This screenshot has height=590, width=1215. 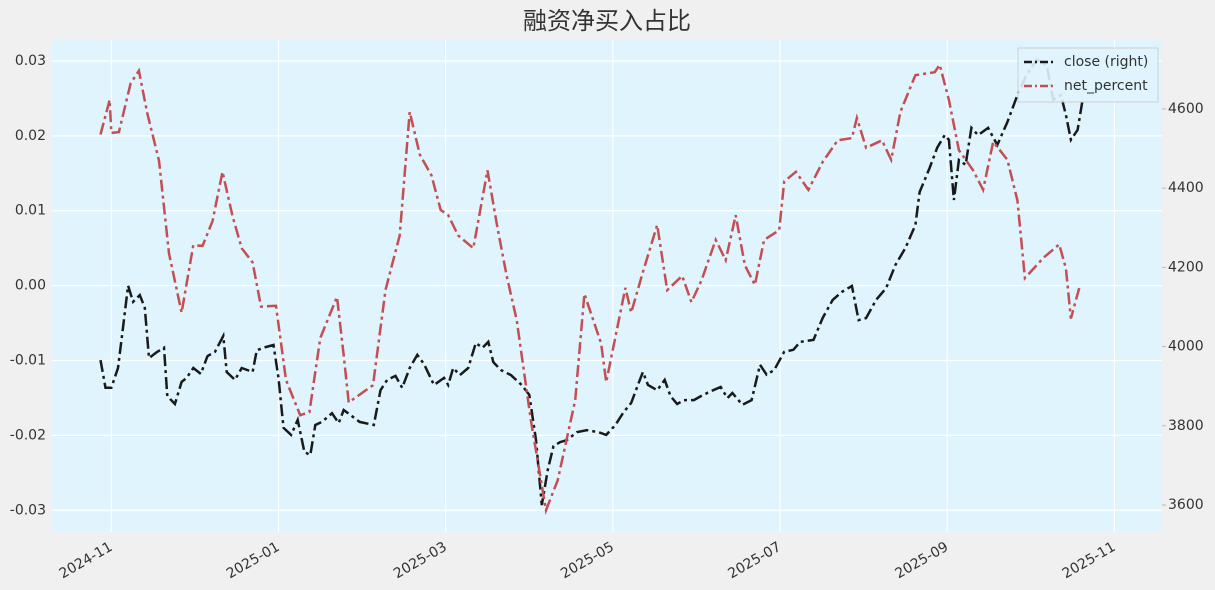 What do you see at coordinates (1186, 267) in the screenshot?
I see `y2-tick-label: 4200` at bounding box center [1186, 267].